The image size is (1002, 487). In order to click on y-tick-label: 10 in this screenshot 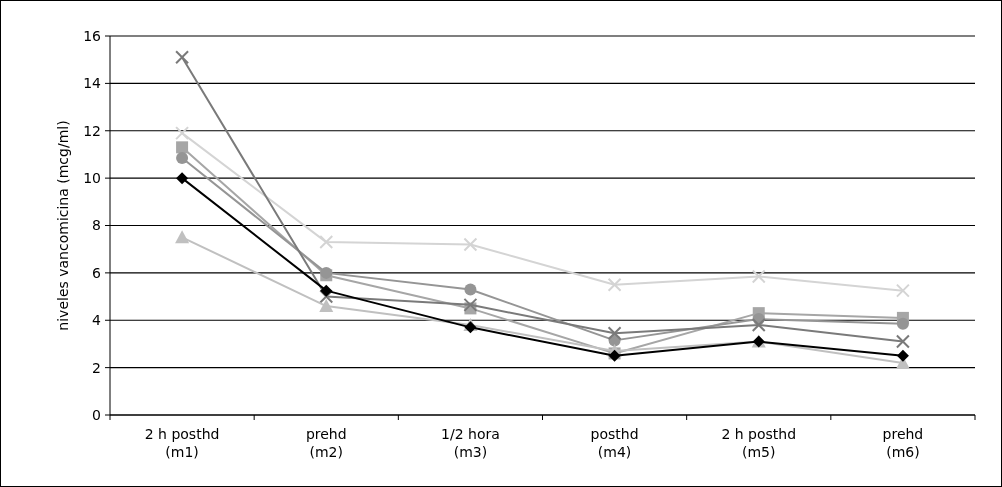, I will do `click(92, 178)`.